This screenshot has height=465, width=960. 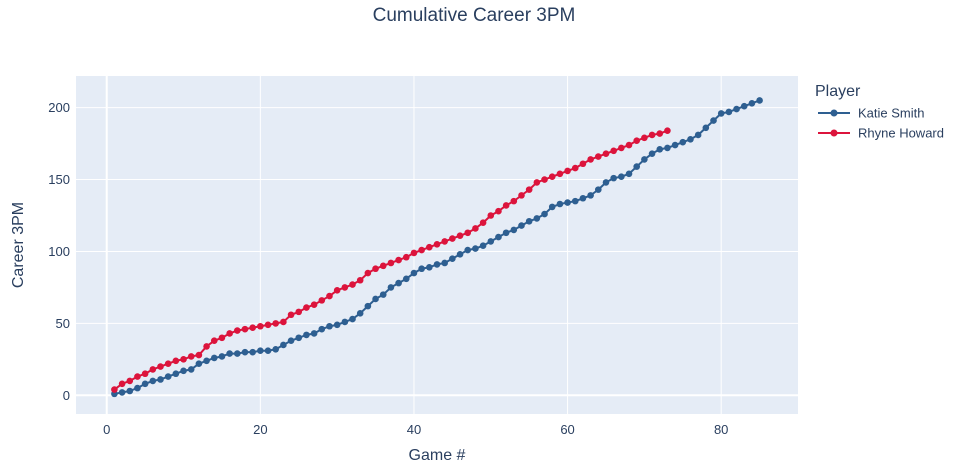 What do you see at coordinates (106, 429) in the screenshot?
I see `x-tick-label: 0` at bounding box center [106, 429].